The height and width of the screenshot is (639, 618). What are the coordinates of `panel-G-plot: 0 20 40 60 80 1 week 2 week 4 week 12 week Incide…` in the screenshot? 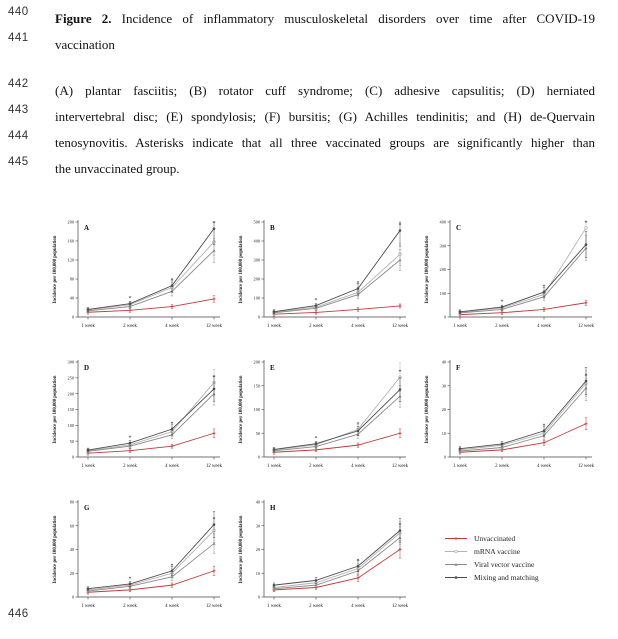 It's located at (138, 554).